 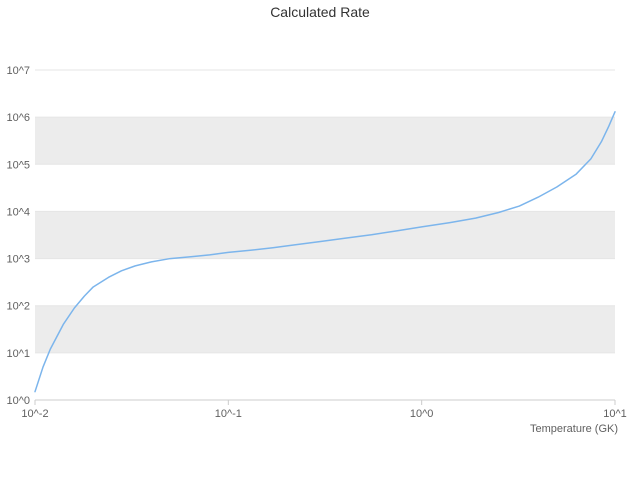 What do you see at coordinates (18, 307) in the screenshot?
I see `y-tick-label: 10^2` at bounding box center [18, 307].